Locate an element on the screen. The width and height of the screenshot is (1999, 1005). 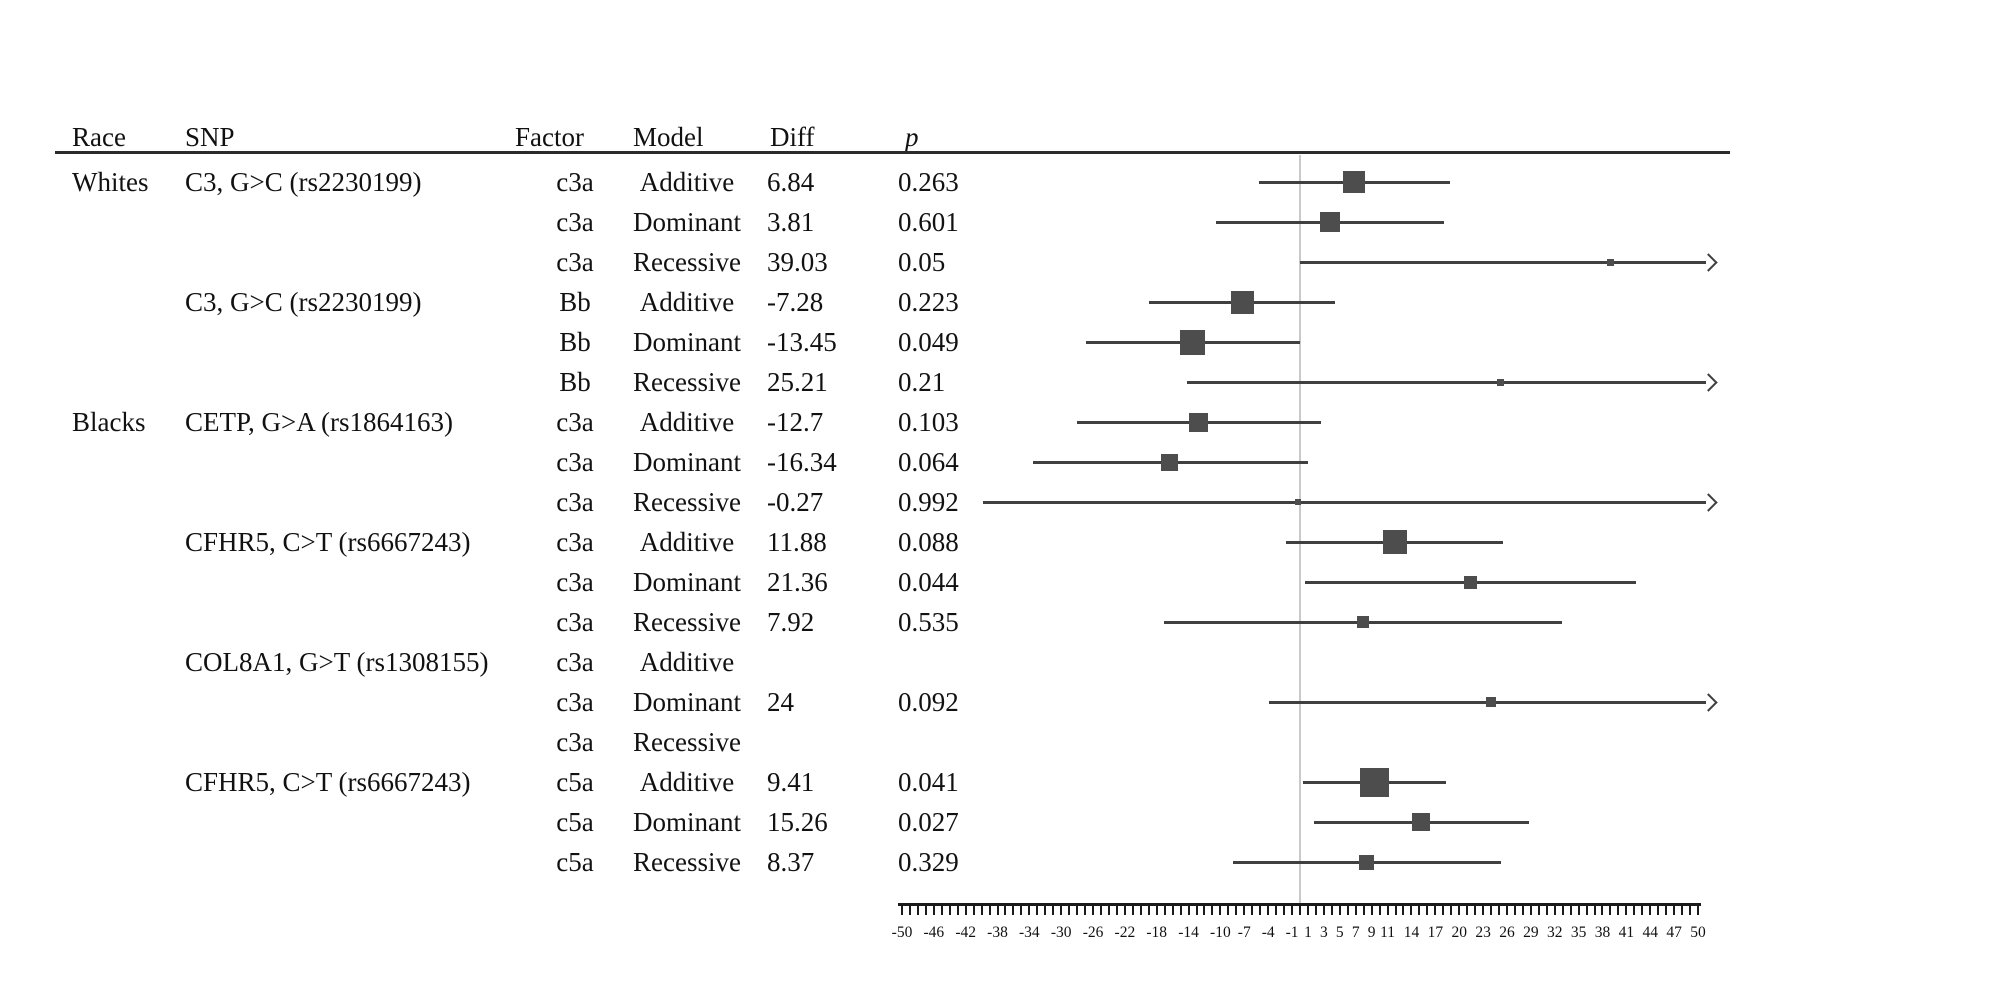
column-header-snp: SNP is located at coordinates (210, 137).